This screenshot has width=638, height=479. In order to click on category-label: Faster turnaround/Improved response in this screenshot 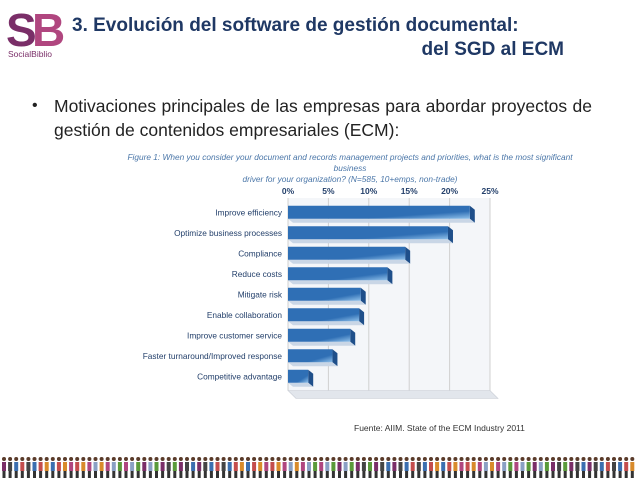, I will do `click(213, 356)`.